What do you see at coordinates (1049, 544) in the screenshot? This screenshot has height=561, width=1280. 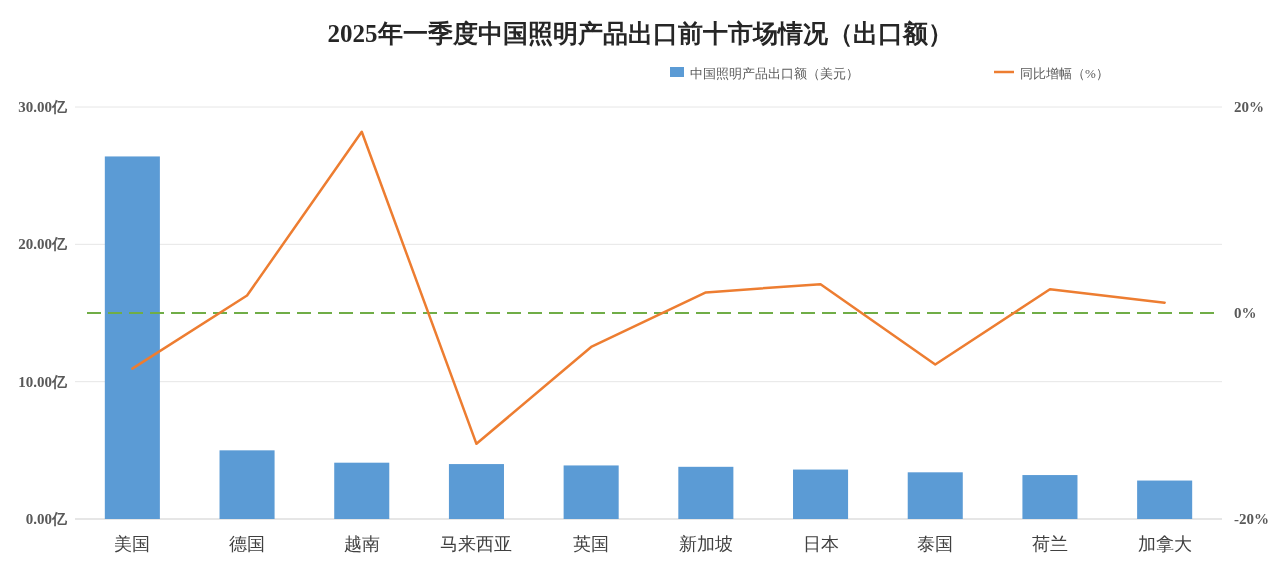 I see `x-tick-label: 荷兰` at bounding box center [1049, 544].